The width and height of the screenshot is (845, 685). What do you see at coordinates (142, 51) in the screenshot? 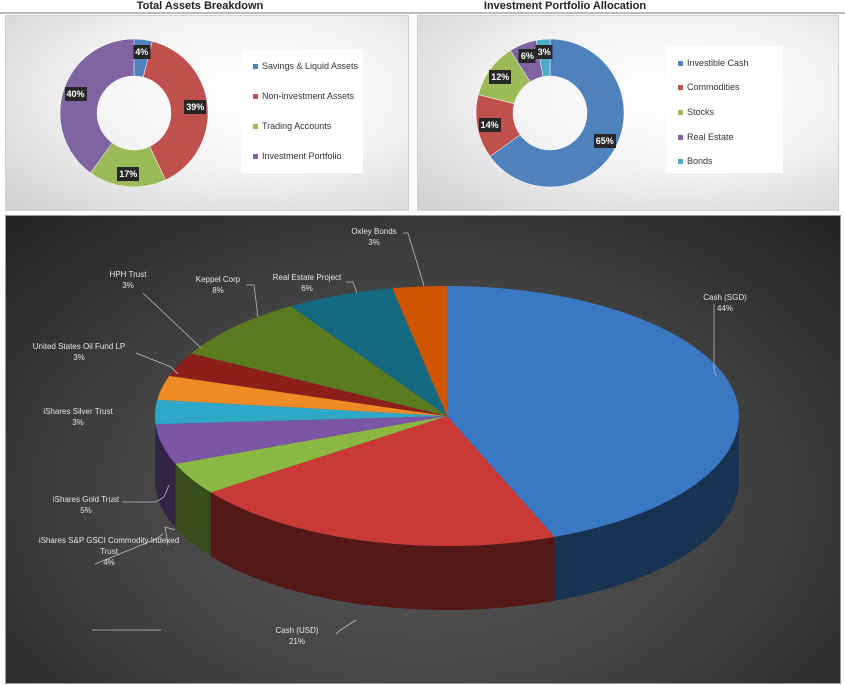
I see `data-label: 4%` at bounding box center [142, 51].